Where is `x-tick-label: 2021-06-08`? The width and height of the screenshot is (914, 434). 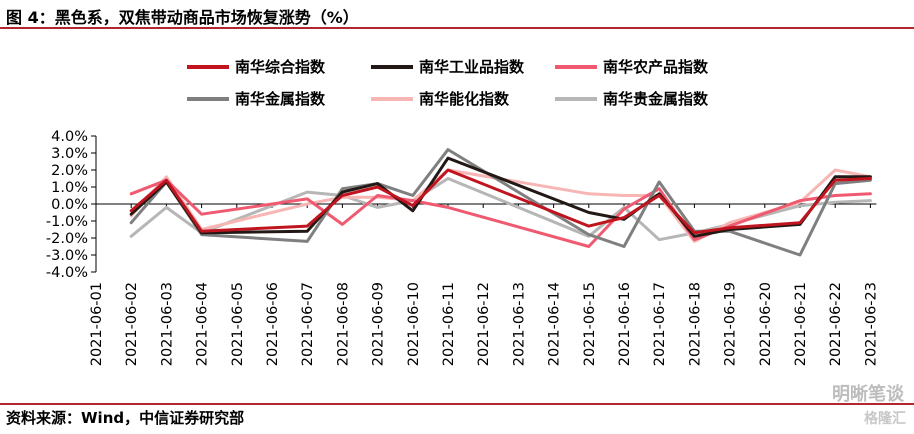 x-tick-label: 2021-06-08 is located at coordinates (343, 324).